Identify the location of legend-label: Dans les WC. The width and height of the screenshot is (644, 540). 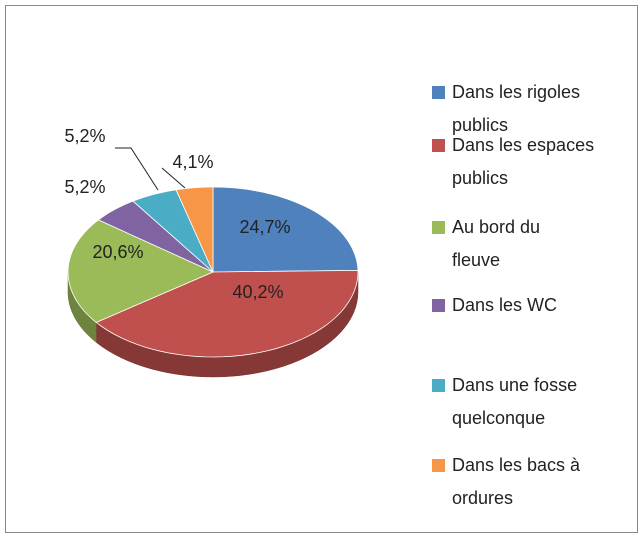
(505, 305).